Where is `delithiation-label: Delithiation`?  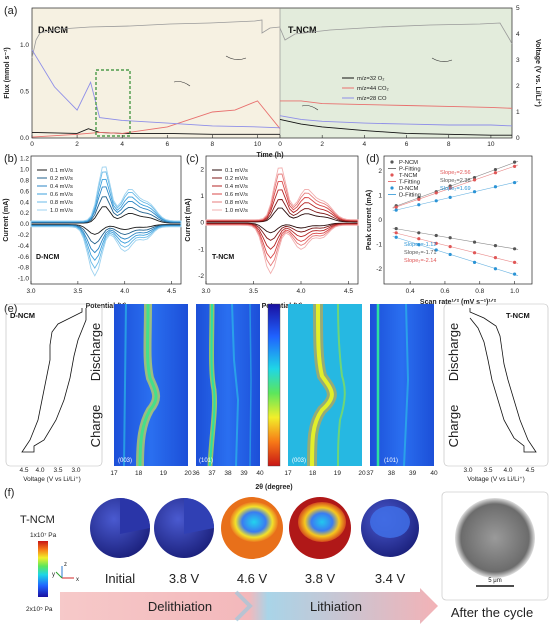 delithiation-label: Delithiation is located at coordinates (180, 606).